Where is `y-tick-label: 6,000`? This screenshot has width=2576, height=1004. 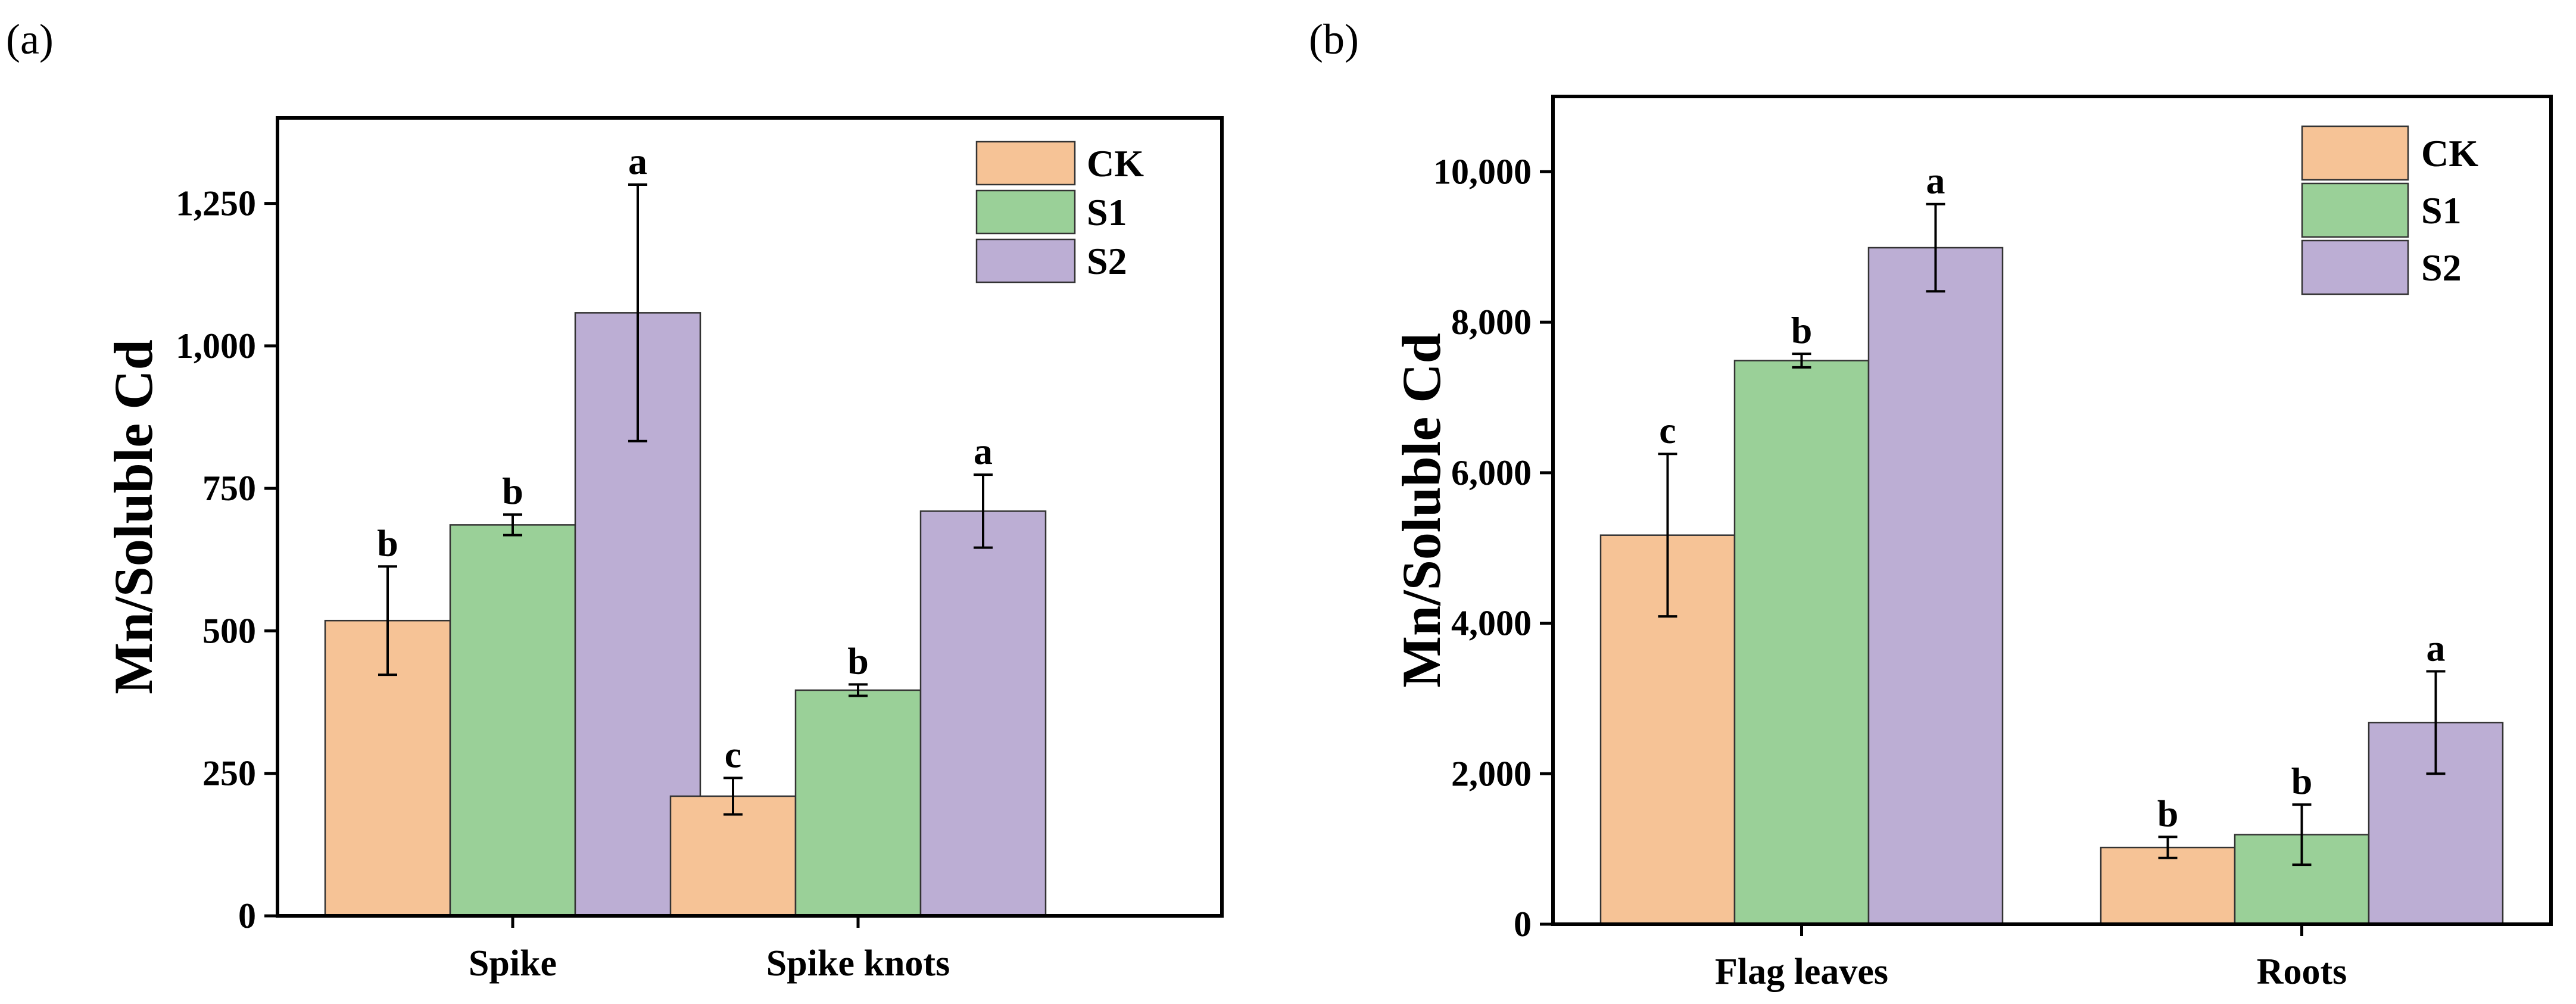
y-tick-label: 6,000 is located at coordinates (1491, 472).